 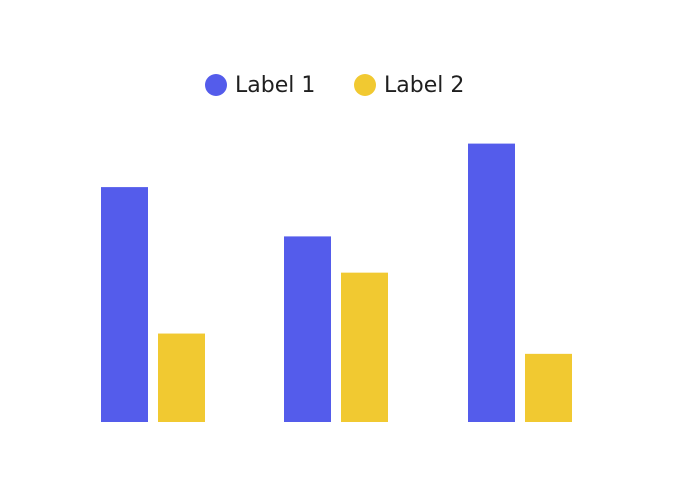 I want to click on legend-item-1: Label 1, so click(x=260, y=85).